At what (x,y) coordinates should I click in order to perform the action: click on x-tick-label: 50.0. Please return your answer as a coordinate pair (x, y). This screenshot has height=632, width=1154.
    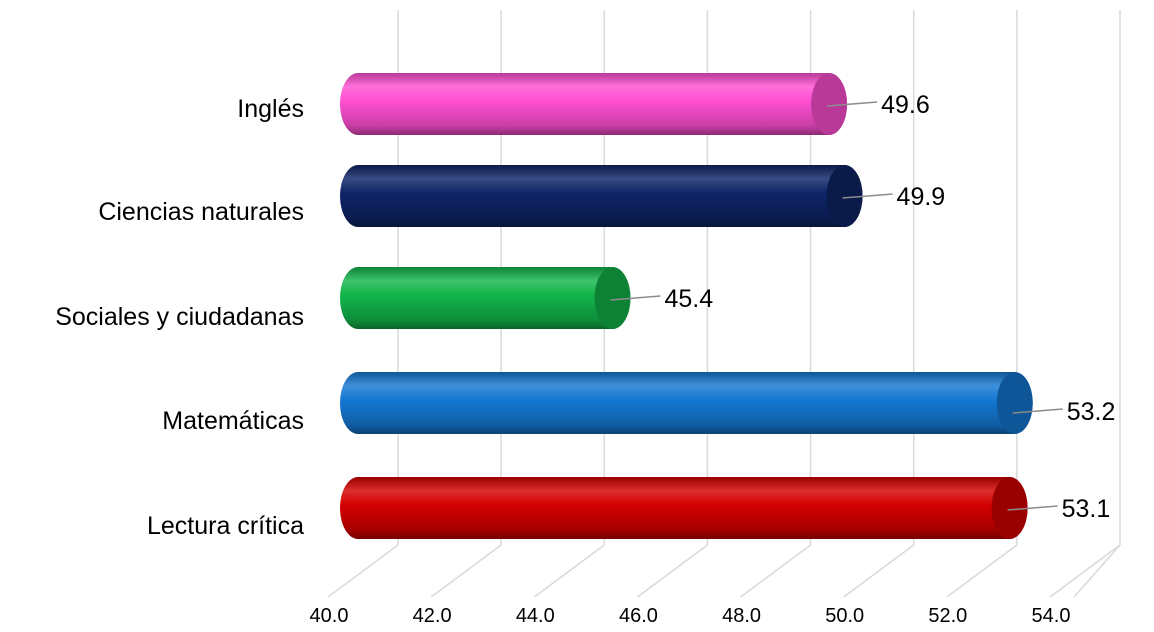
    Looking at the image, I should click on (844, 616).